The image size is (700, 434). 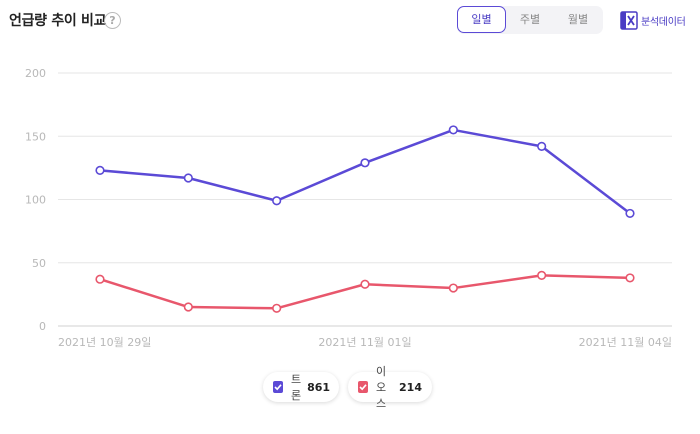 What do you see at coordinates (350, 22) in the screenshot?
I see `chart-header: 언급량 추이 비교 ? 일별 주별 월별 분석데이터` at bounding box center [350, 22].